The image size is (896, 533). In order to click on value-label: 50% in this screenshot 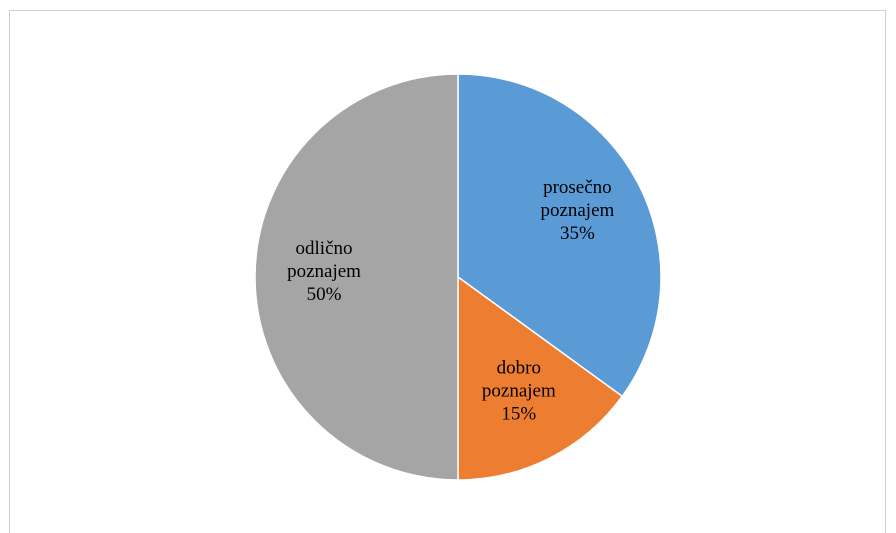, I will do `click(324, 294)`.